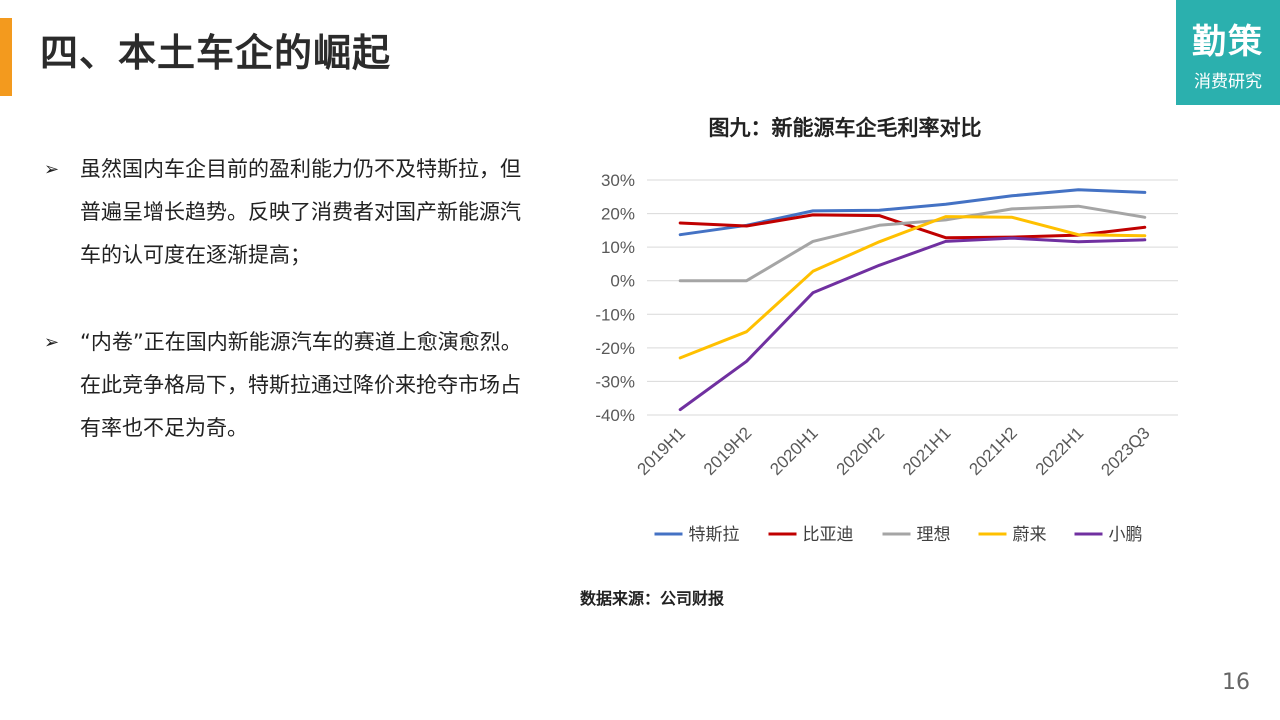  Describe the element at coordinates (828, 535) in the screenshot. I see `legend-label: 比亚迪` at that location.